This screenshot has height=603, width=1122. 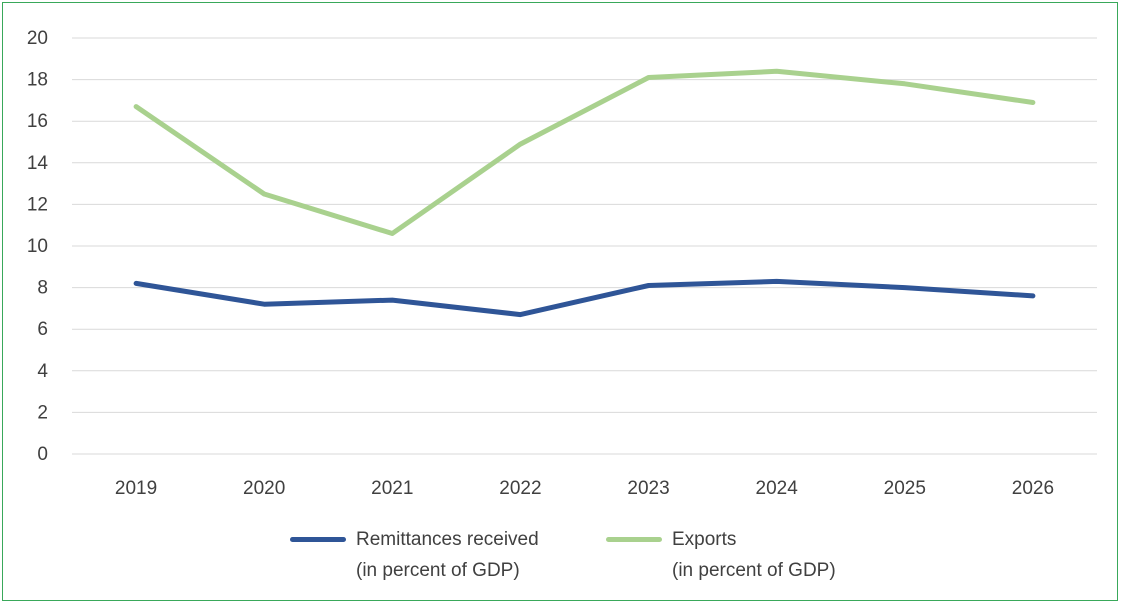 What do you see at coordinates (438, 570) in the screenshot?
I see `legend-sublabel-remittances: (in percent of GDP)` at bounding box center [438, 570].